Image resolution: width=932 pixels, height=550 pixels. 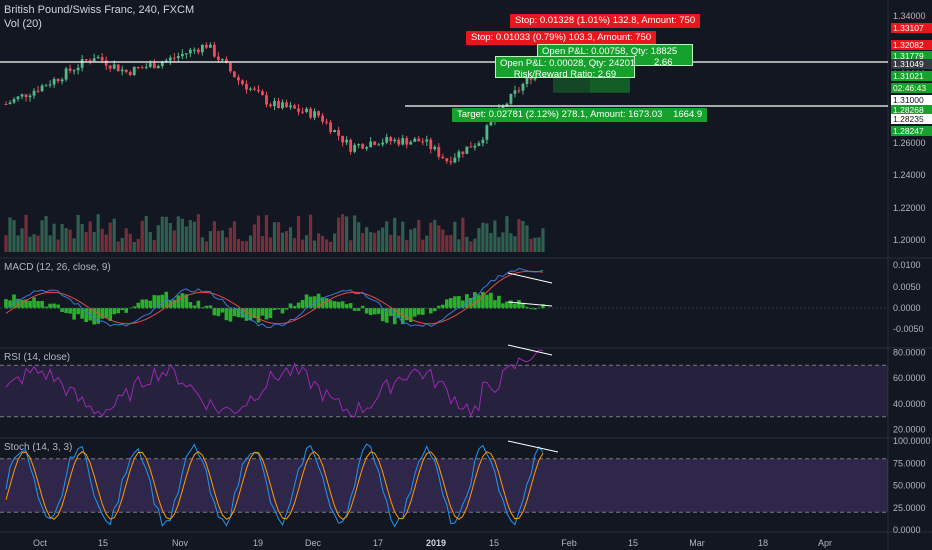 What do you see at coordinates (909, 463) in the screenshot?
I see `stoch-tick-label: 75.0000` at bounding box center [909, 463].